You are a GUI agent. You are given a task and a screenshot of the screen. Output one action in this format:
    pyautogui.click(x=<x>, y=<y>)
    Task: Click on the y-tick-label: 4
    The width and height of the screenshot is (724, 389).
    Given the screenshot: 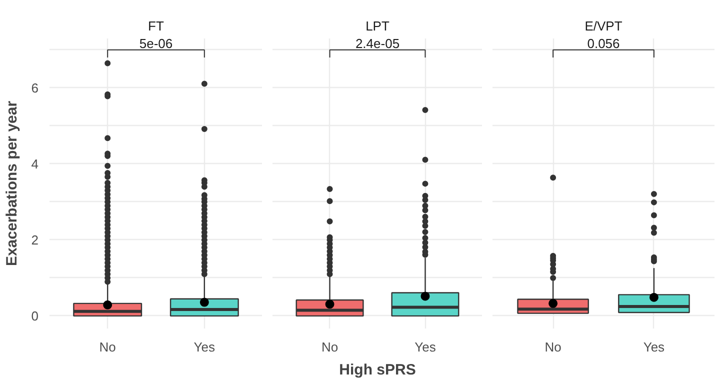 What is the action you would take?
    pyautogui.click(x=35, y=164)
    